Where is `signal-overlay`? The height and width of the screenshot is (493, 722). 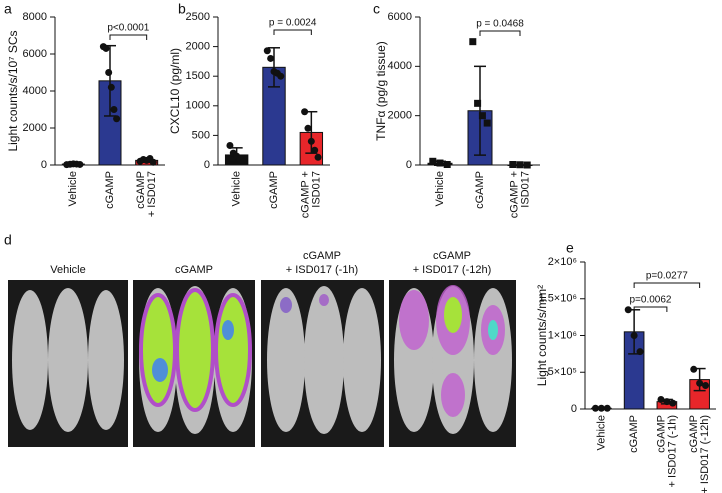
signal-overlay is located at coordinates (322, 351).